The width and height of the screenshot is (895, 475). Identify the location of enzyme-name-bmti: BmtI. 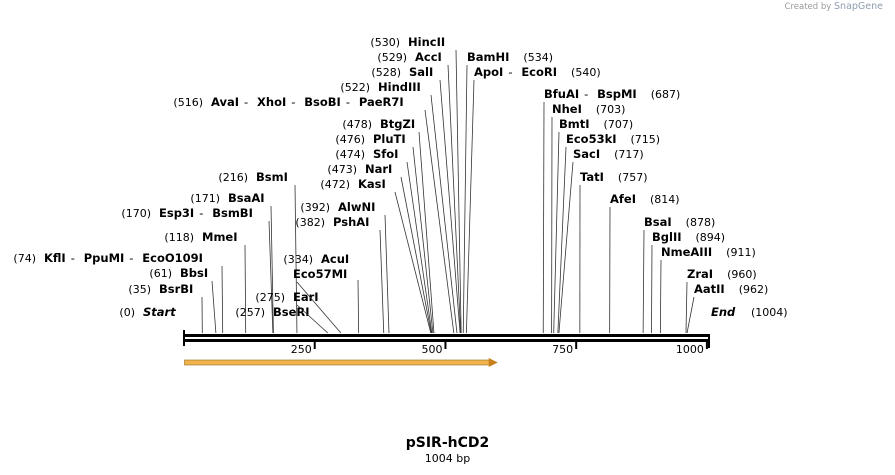
(574, 124).